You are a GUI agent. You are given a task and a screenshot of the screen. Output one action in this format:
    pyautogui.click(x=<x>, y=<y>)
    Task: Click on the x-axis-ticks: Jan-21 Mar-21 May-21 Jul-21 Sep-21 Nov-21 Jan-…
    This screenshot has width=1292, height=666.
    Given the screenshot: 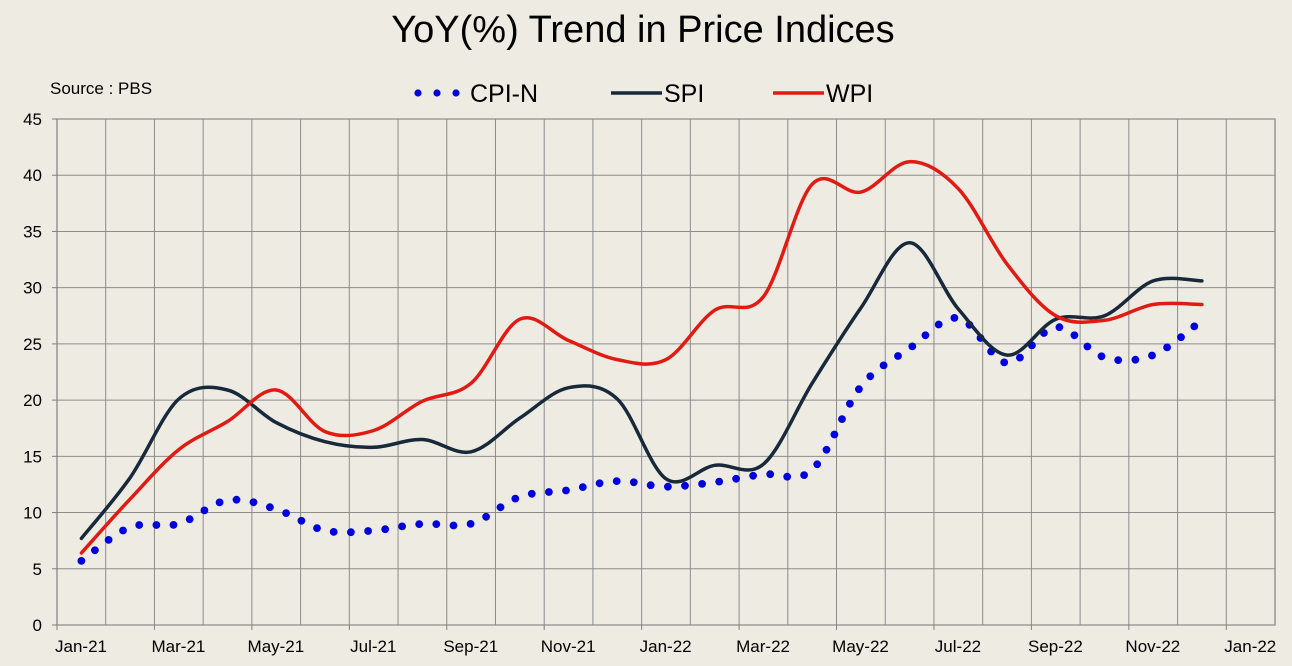 What is the action you would take?
    pyautogui.click(x=665, y=640)
    